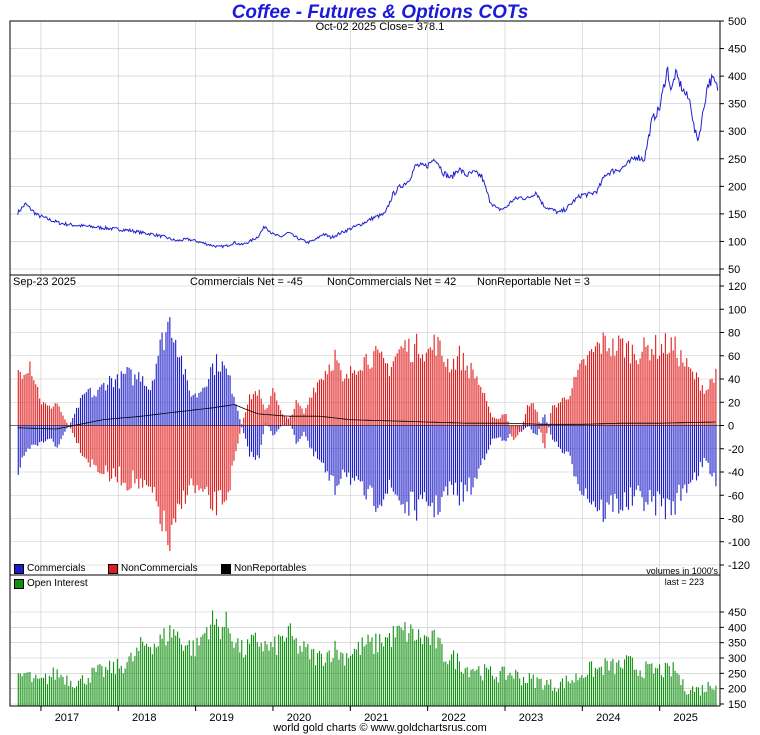 This screenshot has height=735, width=760. What do you see at coordinates (734, 270) in the screenshot?
I see `y-tick-label: 50` at bounding box center [734, 270].